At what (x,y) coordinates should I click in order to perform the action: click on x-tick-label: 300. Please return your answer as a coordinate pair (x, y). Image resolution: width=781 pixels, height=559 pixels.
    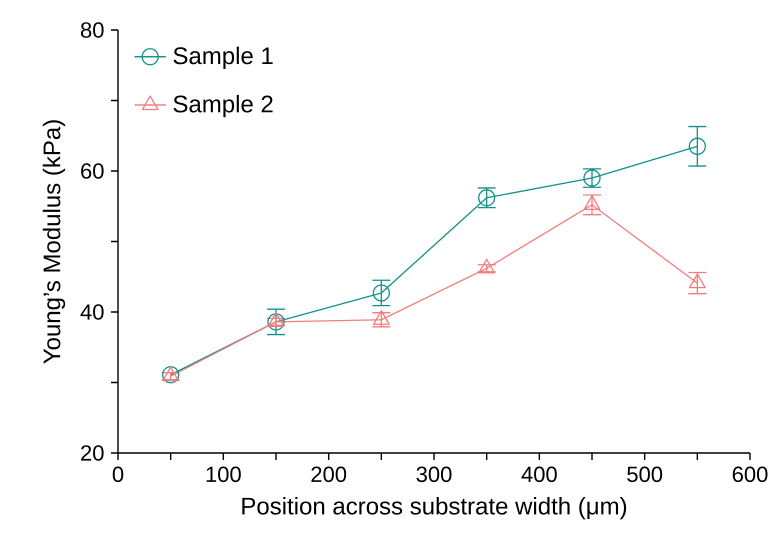
    Looking at the image, I should click on (434, 474).